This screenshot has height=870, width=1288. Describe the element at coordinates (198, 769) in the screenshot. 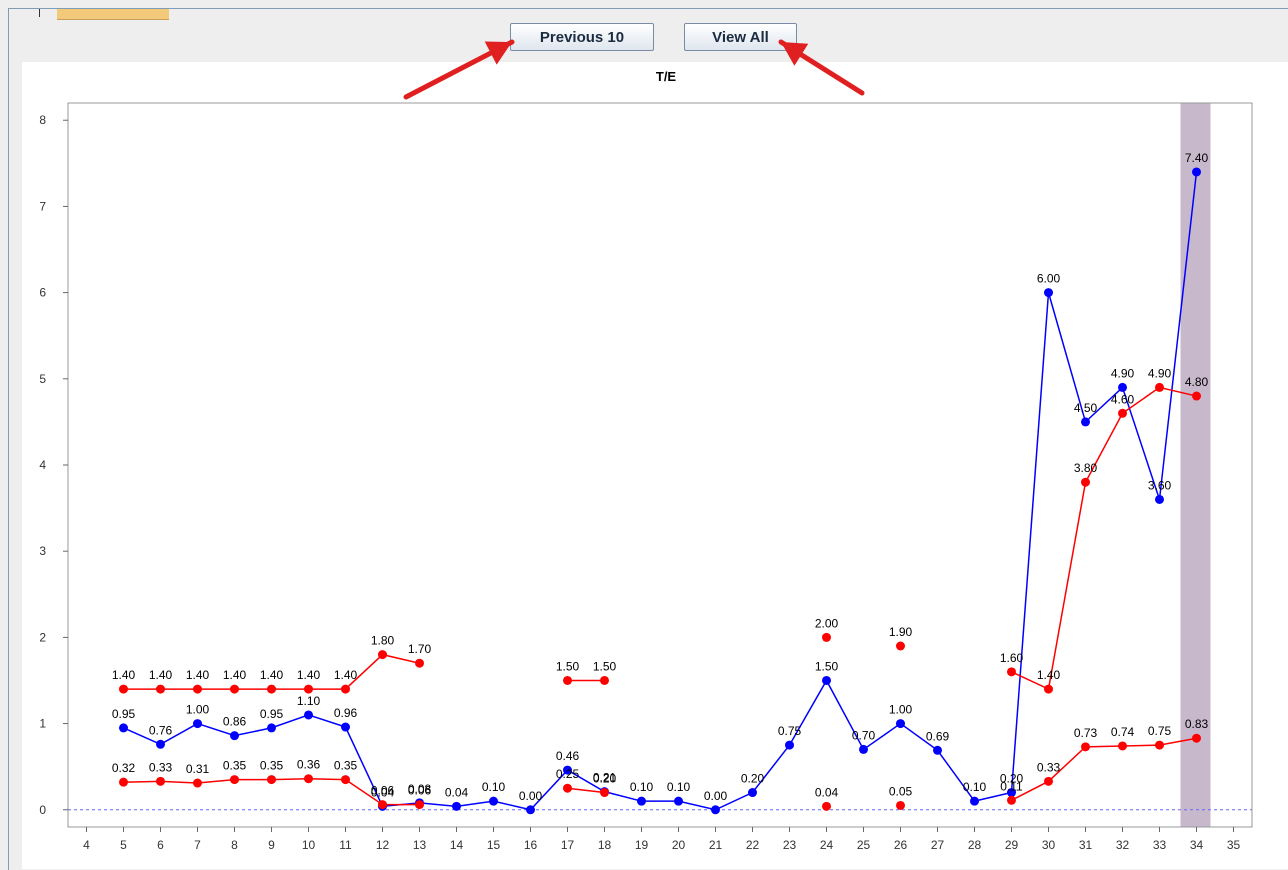

I see `red-lower-series-data-label: 0.31` at that location.